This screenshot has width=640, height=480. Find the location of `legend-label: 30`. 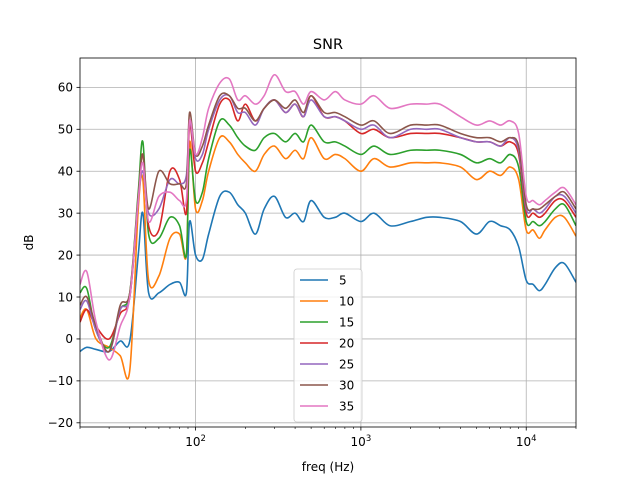

legend-label: 30 is located at coordinates (346, 385).